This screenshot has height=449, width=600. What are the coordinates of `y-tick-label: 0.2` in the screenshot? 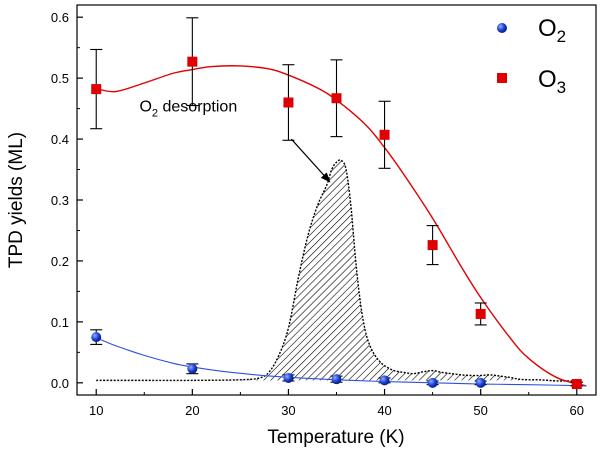 It's located at (60, 261).